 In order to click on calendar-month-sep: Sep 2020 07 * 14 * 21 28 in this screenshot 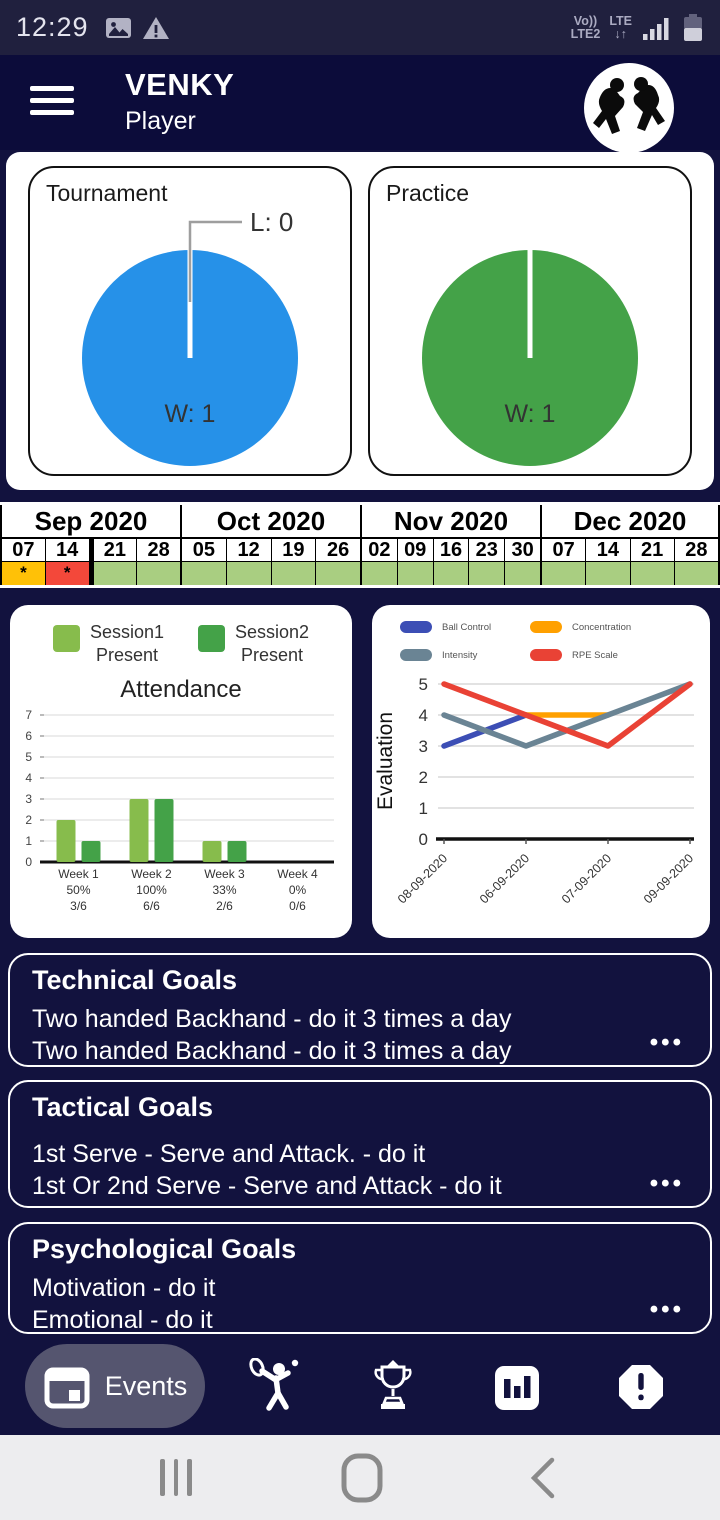, I will do `click(90, 545)`.